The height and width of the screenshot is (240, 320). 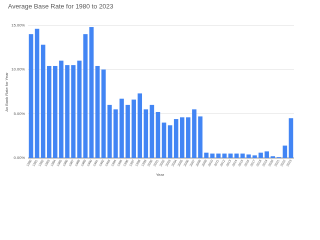 What do you see at coordinates (174, 163) in the screenshot?
I see `x-tick-label: 2004` at bounding box center [174, 163].